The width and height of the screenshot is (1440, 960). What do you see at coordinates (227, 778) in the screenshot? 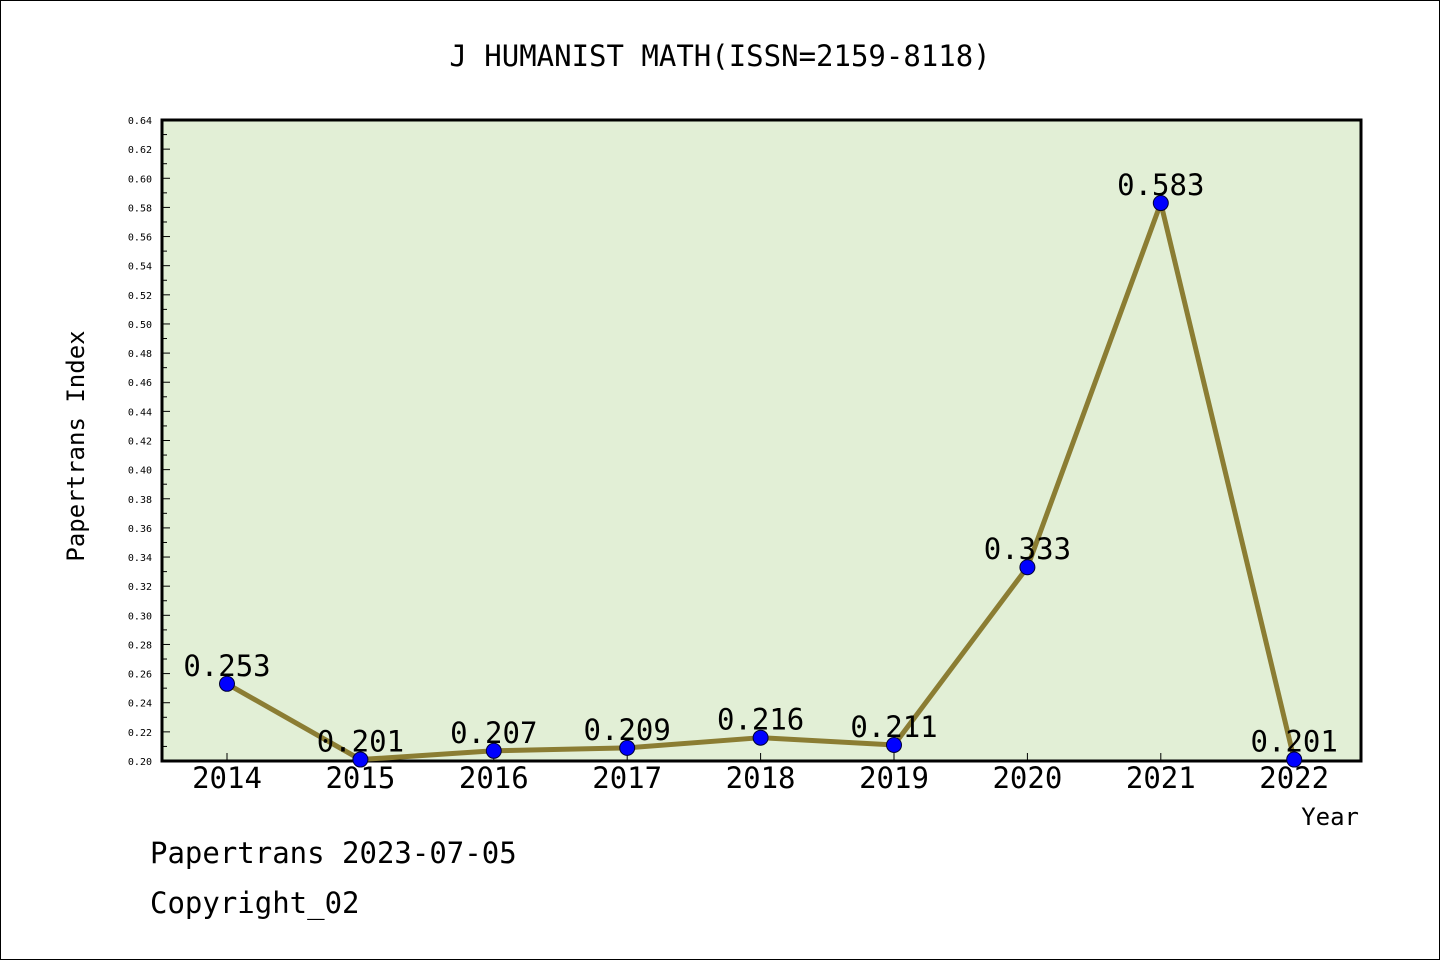
I see `x-tick-label: 2014` at bounding box center [227, 778].